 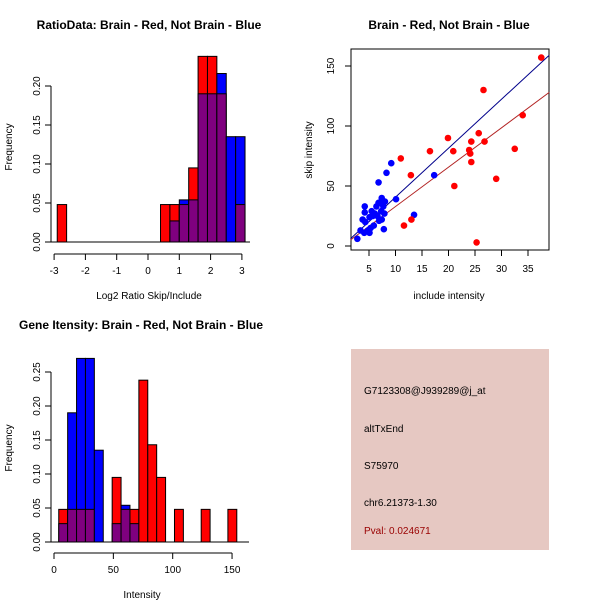 I want to click on scatter-plot-box, so click(x=450, y=149).